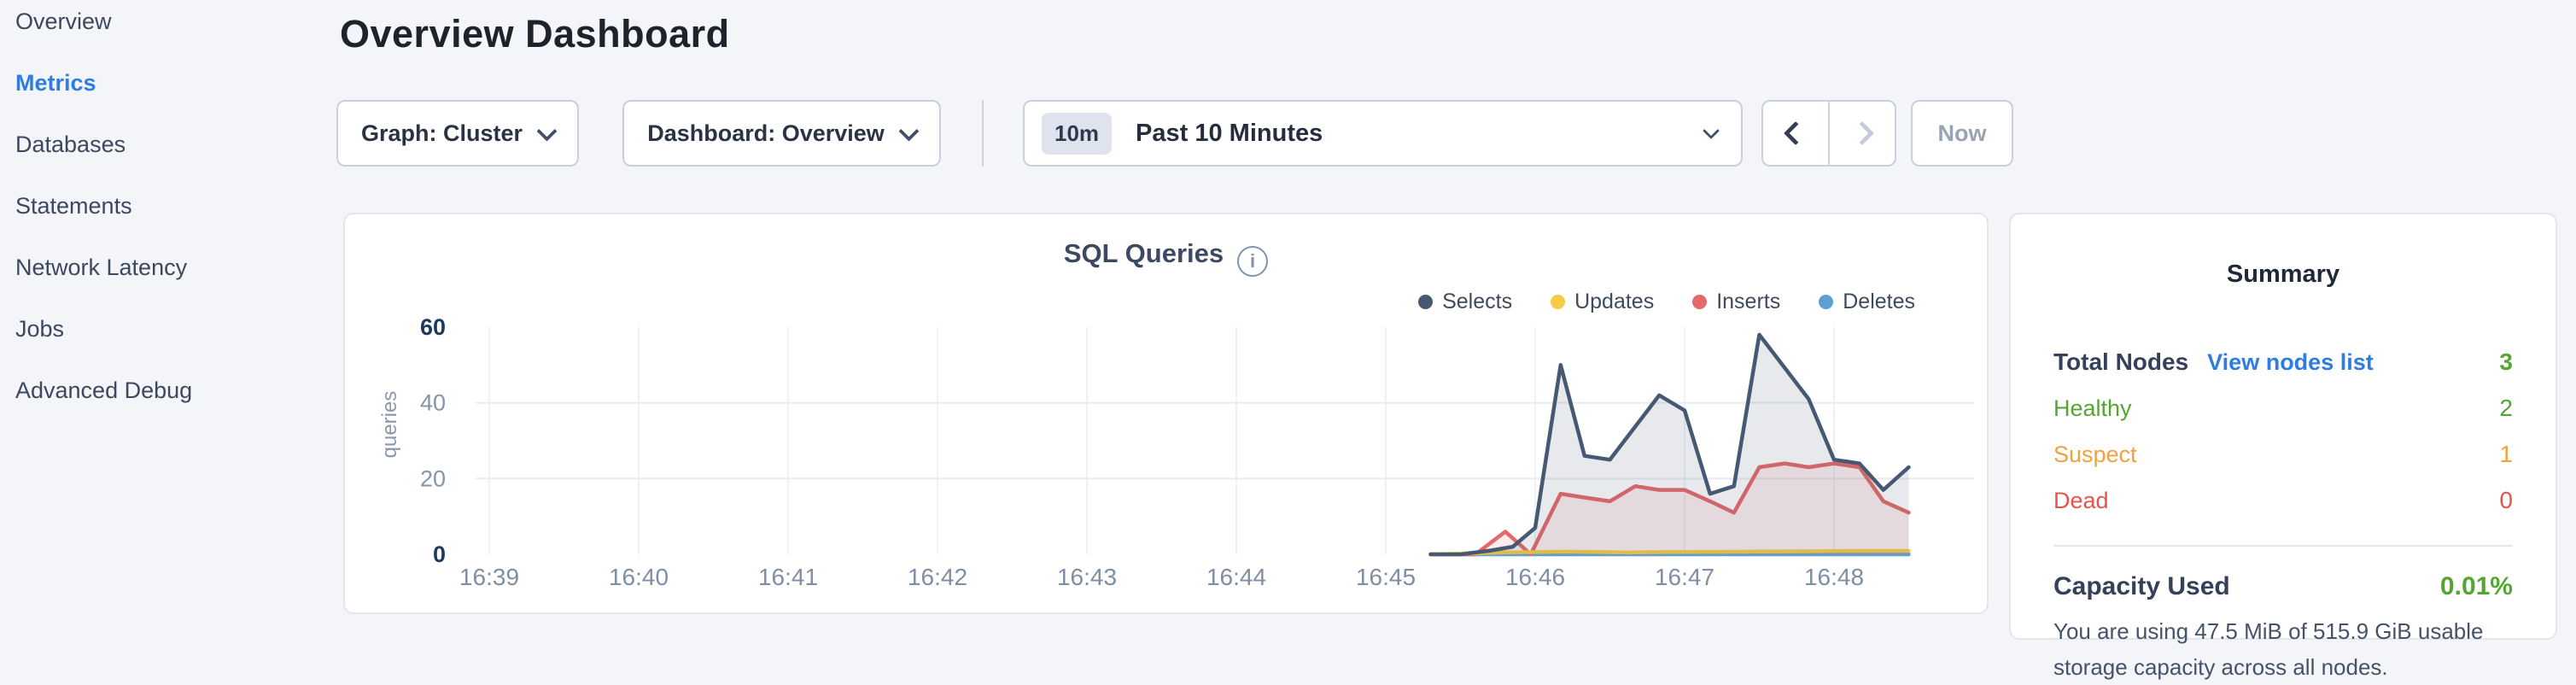  Describe the element at coordinates (1614, 301) in the screenshot. I see `legend-label: Updates` at that location.